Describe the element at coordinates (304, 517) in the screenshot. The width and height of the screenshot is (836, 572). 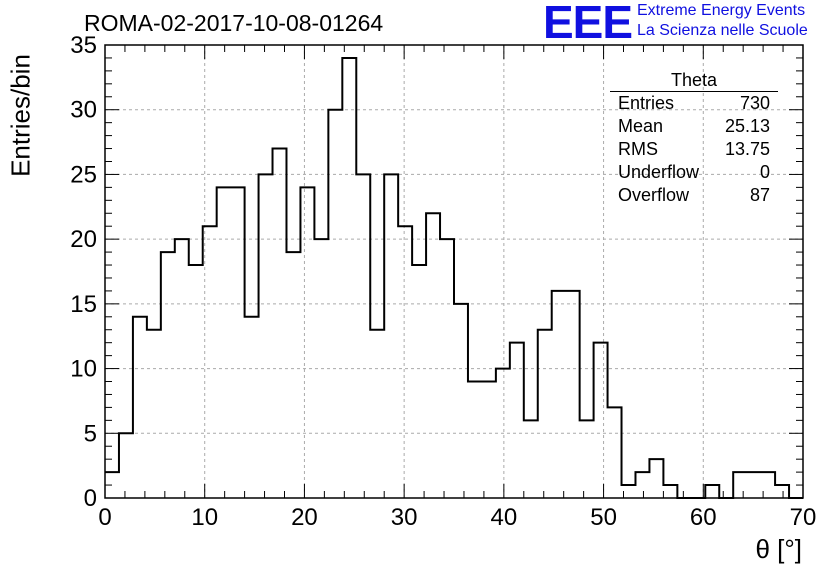
I see `x-tick-label: 20` at that location.